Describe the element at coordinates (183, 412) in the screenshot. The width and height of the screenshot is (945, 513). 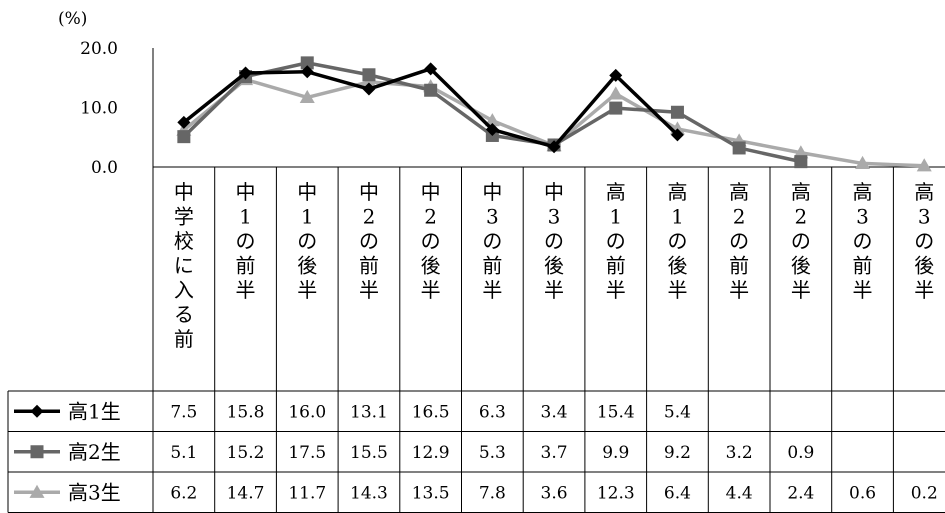
I see `data-label: 7.5` at that location.